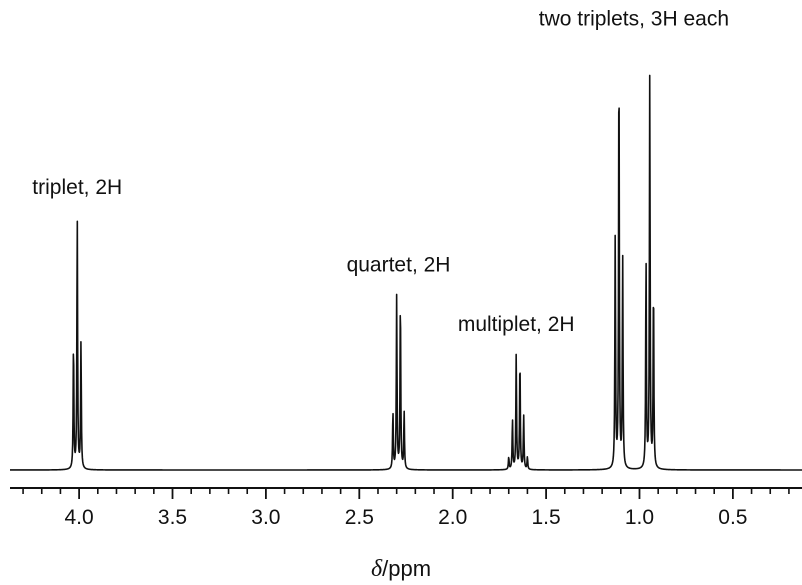 Image resolution: width=802 pixels, height=585 pixels. I want to click on x-tick-label: 3.0, so click(265, 517).